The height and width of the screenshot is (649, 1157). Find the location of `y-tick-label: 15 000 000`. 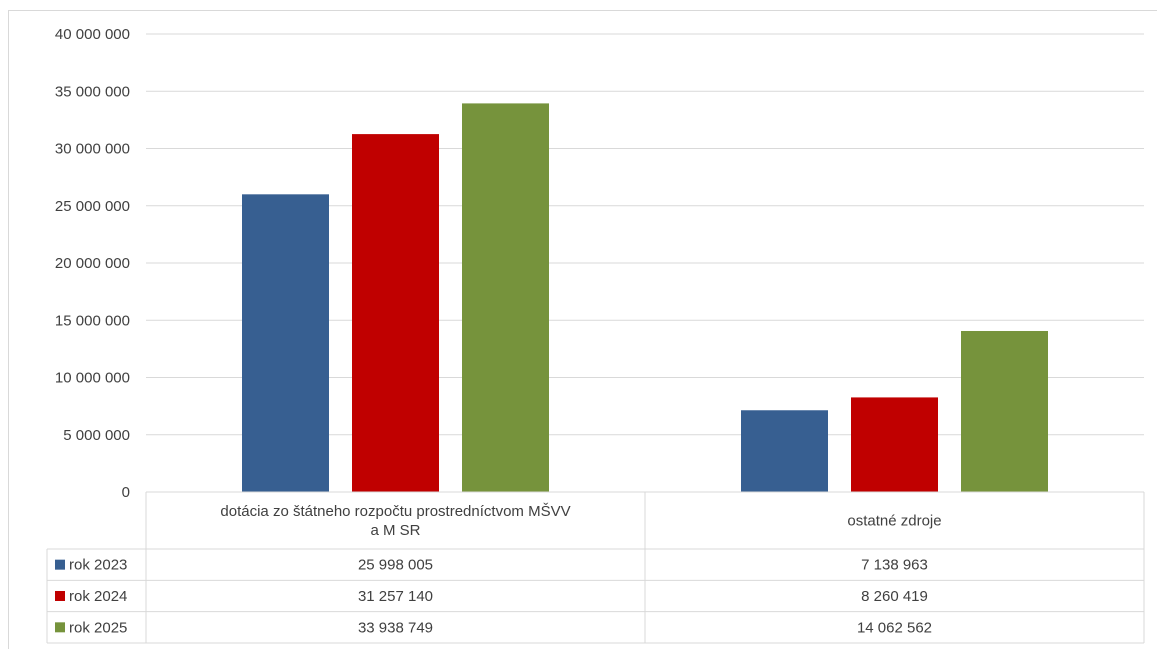

y-tick-label: 15 000 000 is located at coordinates (92, 320).